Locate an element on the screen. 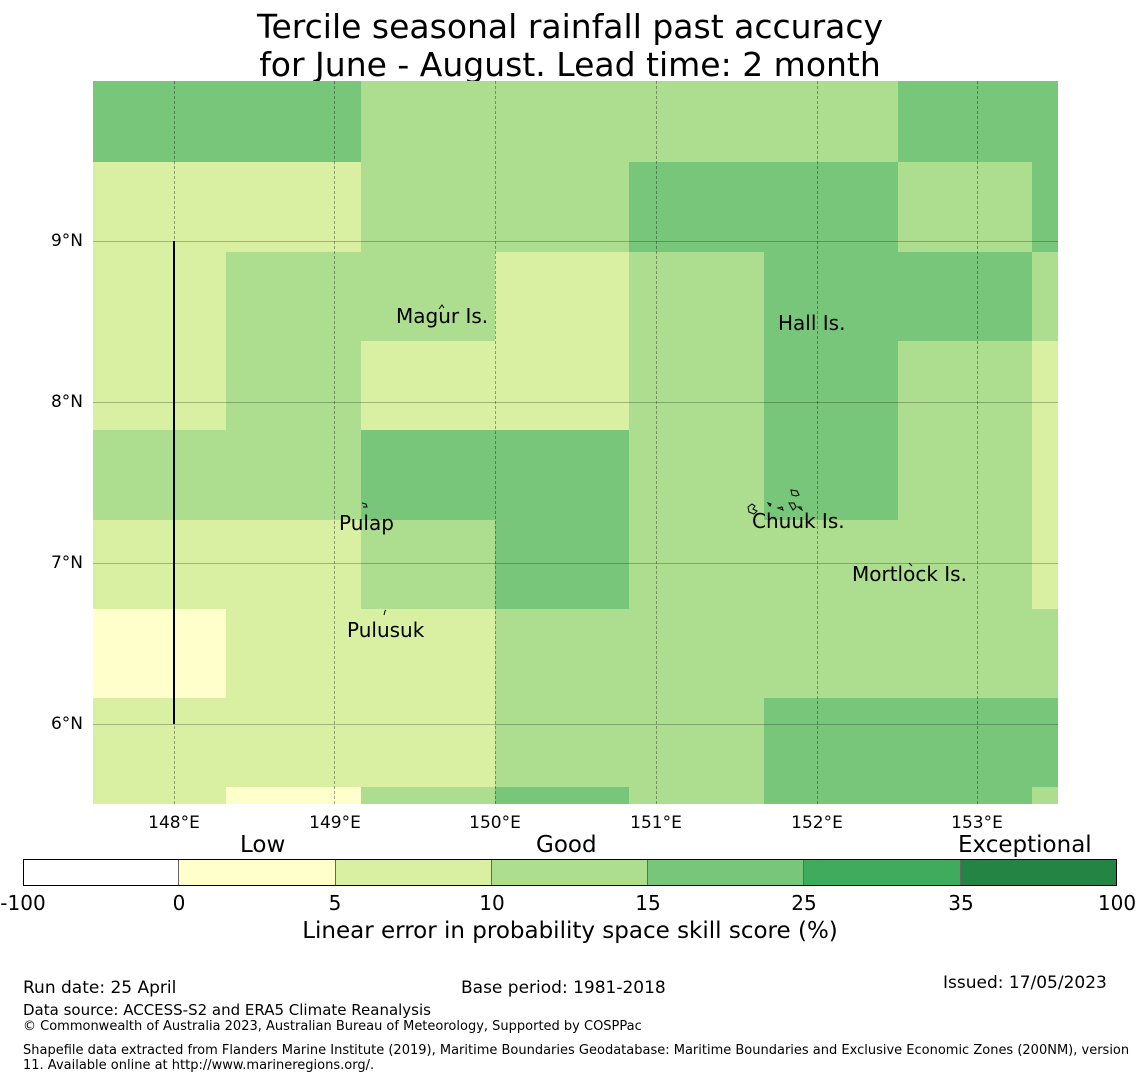 Image resolution: width=1140 pixels, height=1080 pixels. issued-date: Issued: 17/05/2023 is located at coordinates (1025, 983).